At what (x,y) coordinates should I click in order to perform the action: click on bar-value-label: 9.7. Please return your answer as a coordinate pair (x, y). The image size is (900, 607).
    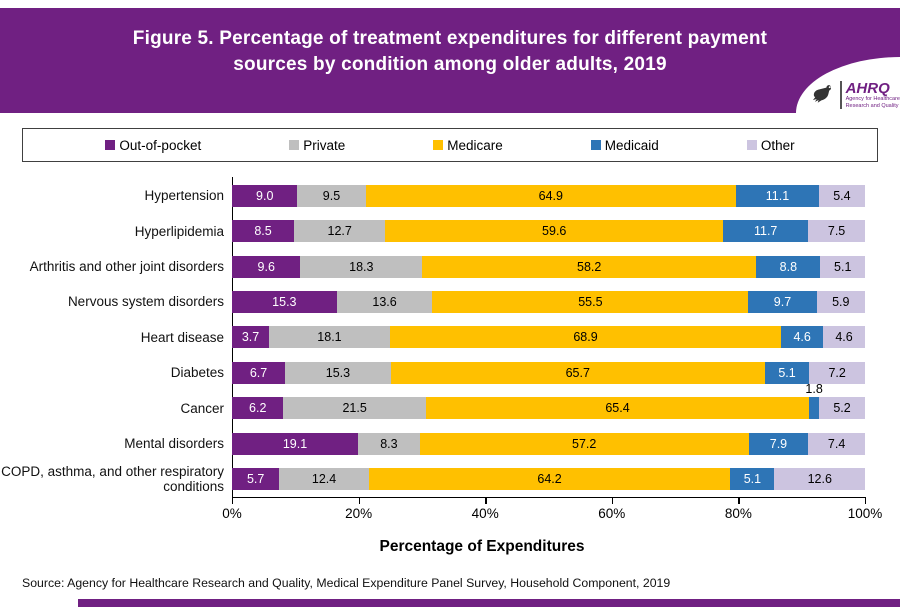
    Looking at the image, I should click on (782, 302).